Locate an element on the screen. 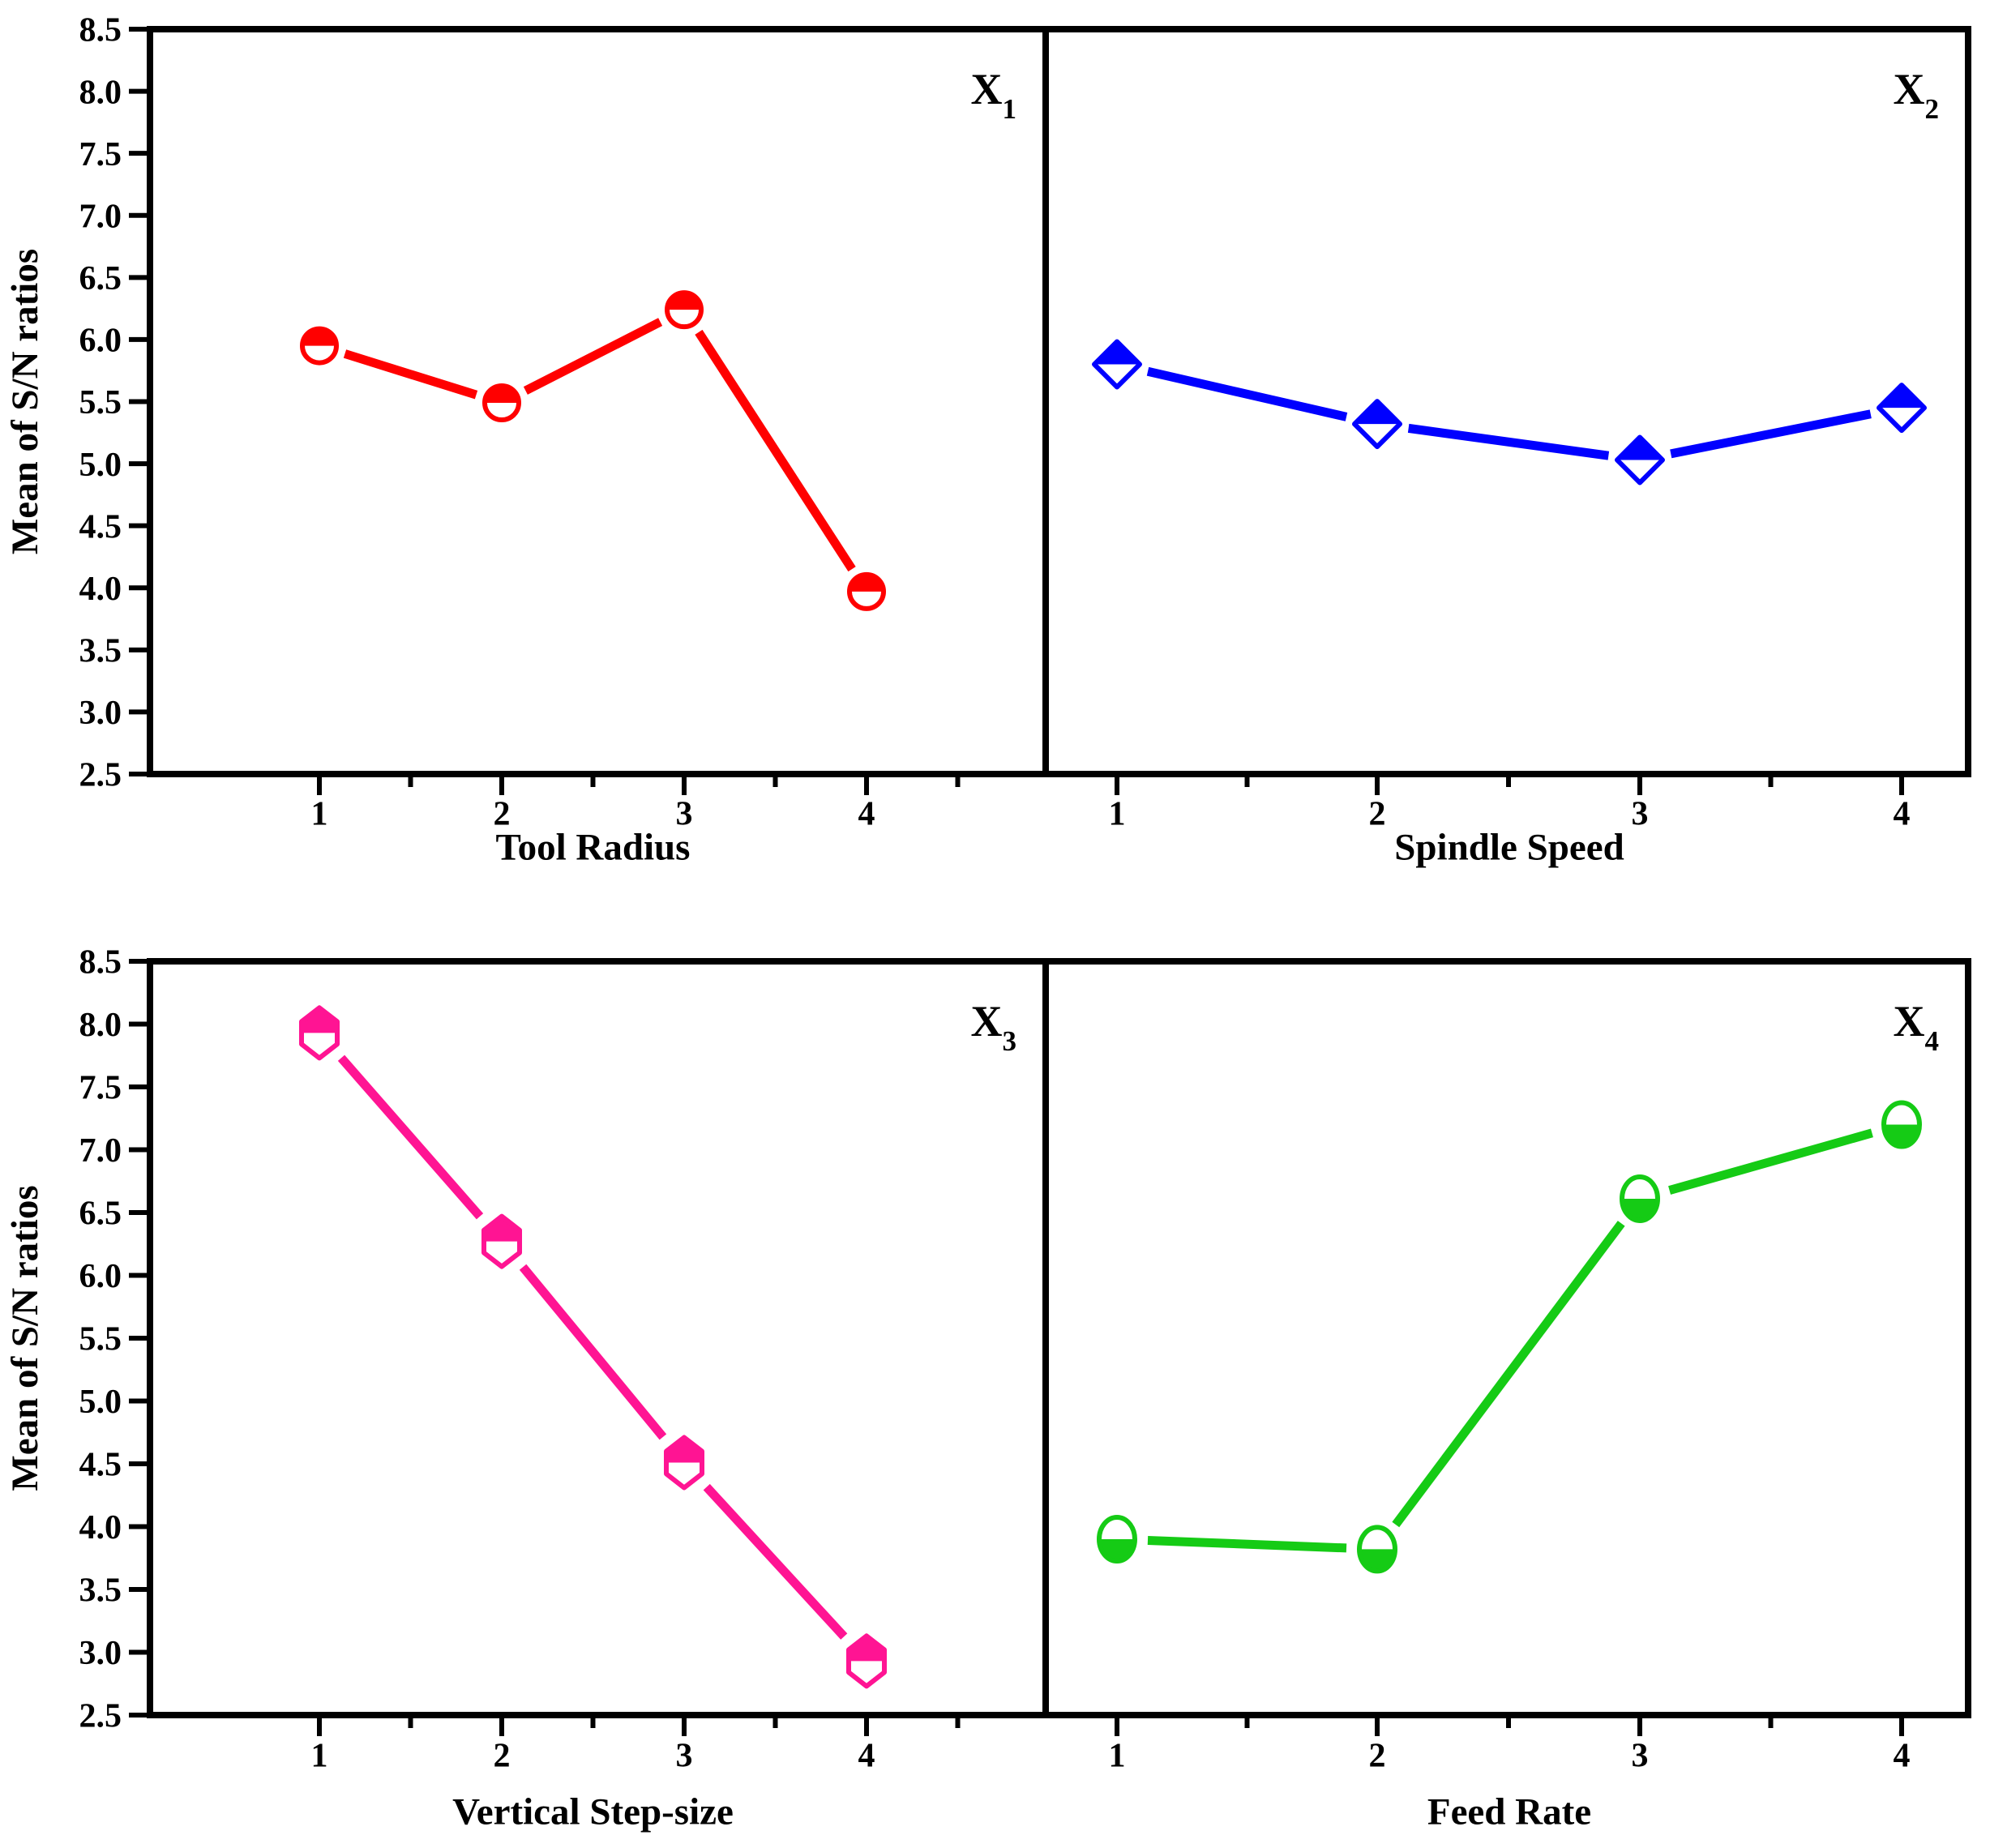  y-tick-label: 6.5 is located at coordinates (100, 278).